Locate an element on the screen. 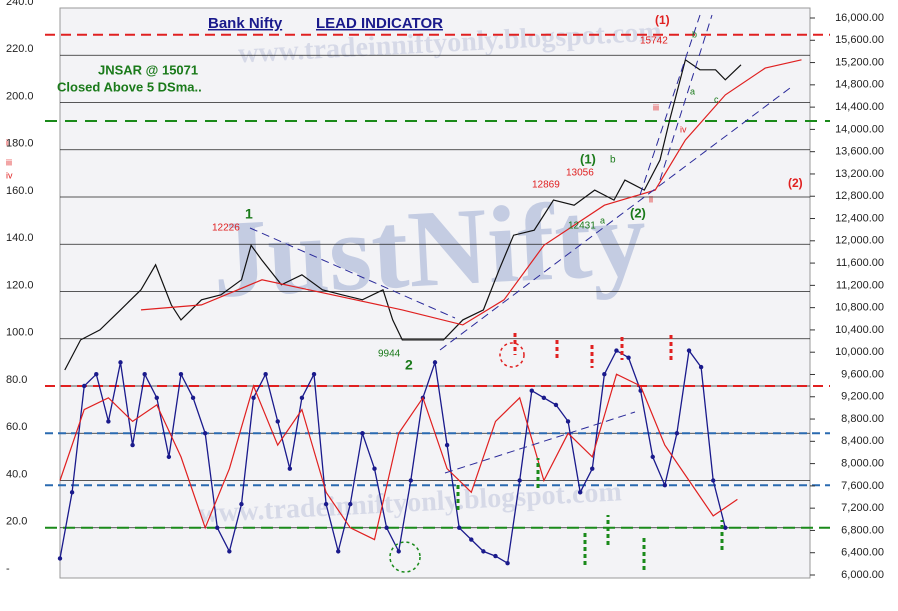 The height and width of the screenshot is (611, 898). annotation: b is located at coordinates (613, 160).